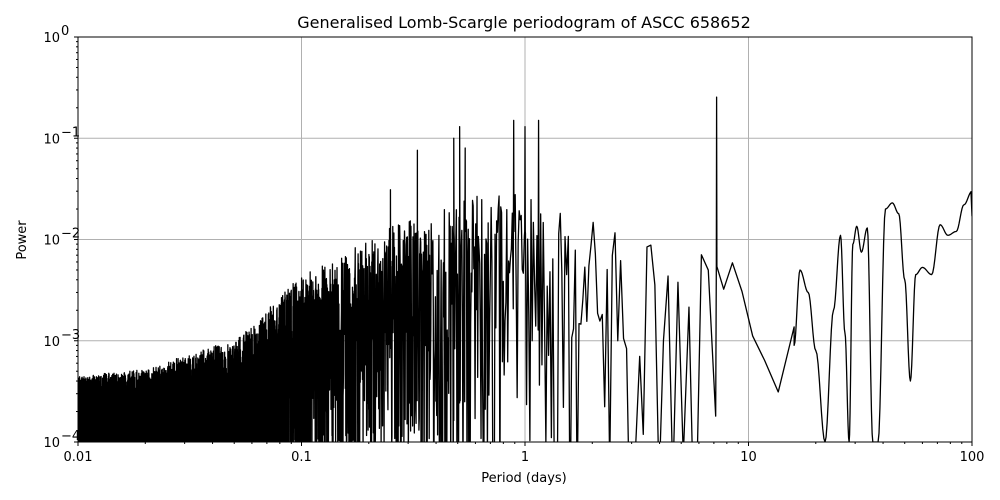 Image resolution: width=1000 pixels, height=500 pixels. Describe the element at coordinates (524, 478) in the screenshot. I see `x-axis-label: Period (days)` at that location.